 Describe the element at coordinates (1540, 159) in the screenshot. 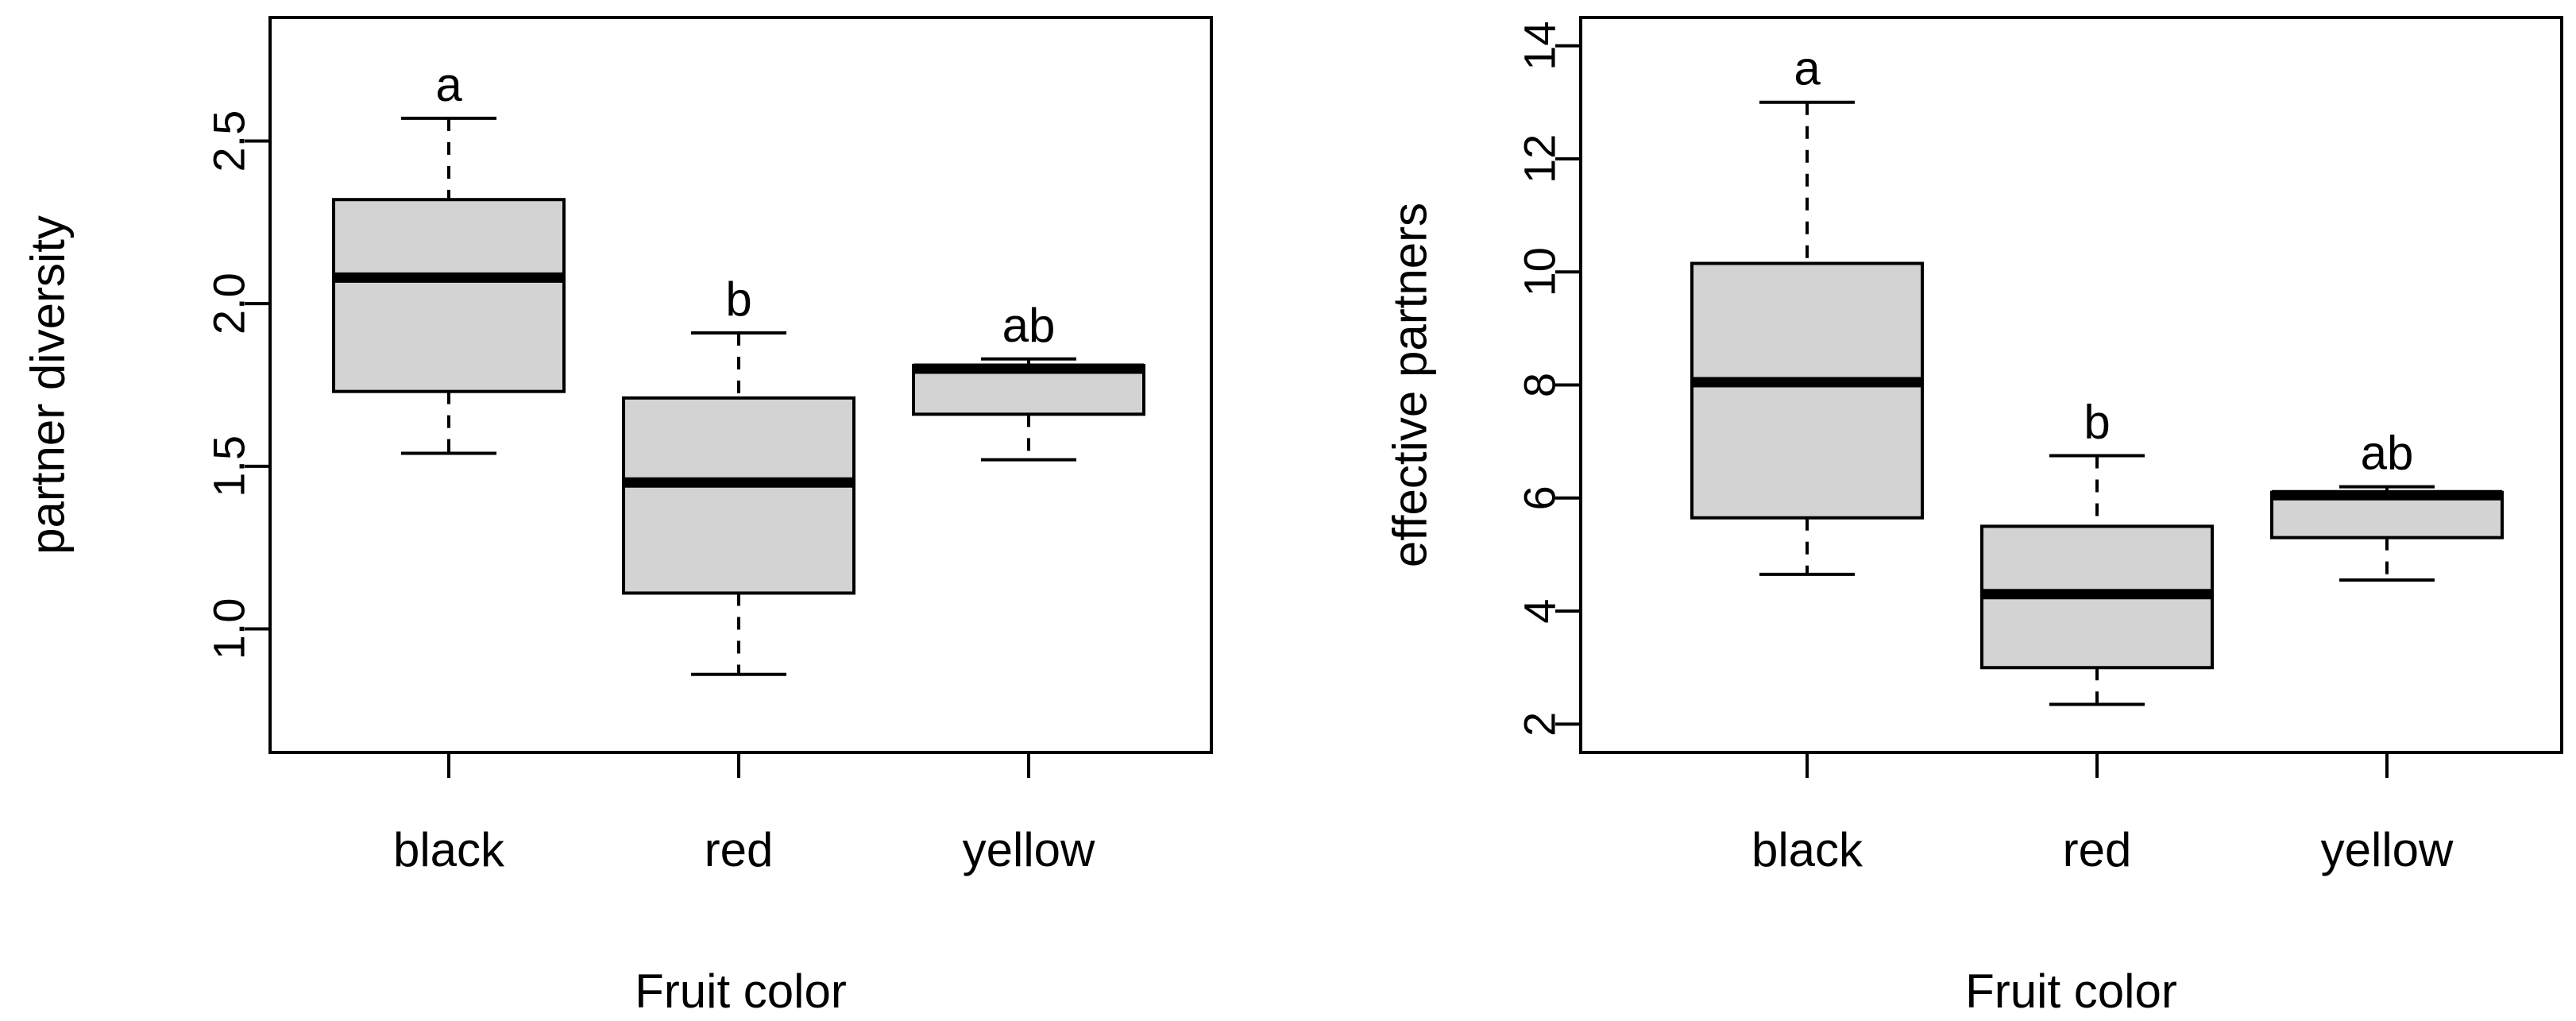

I see `y-tick-label: 12` at that location.